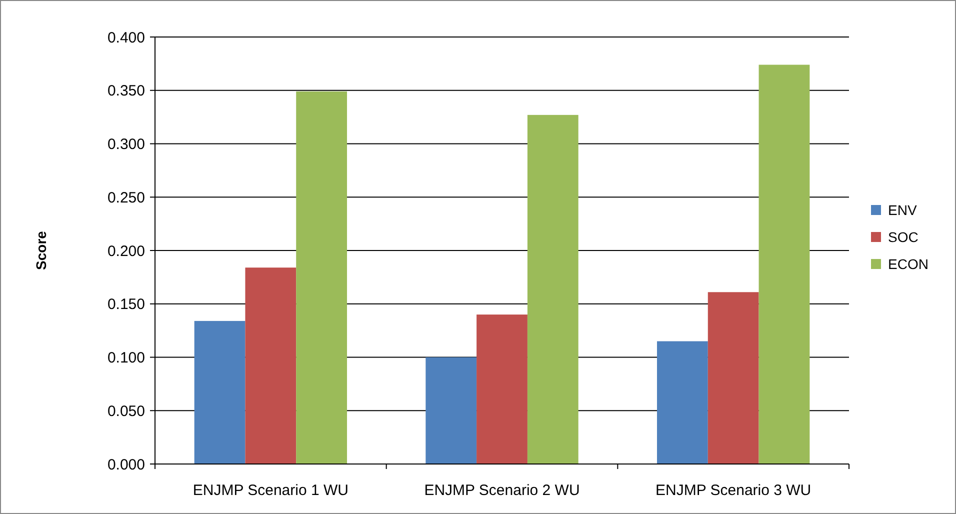 Image resolution: width=956 pixels, height=514 pixels. What do you see at coordinates (734, 490) in the screenshot?
I see `x-tick-label: ENJMP Scenario 3 WU` at bounding box center [734, 490].